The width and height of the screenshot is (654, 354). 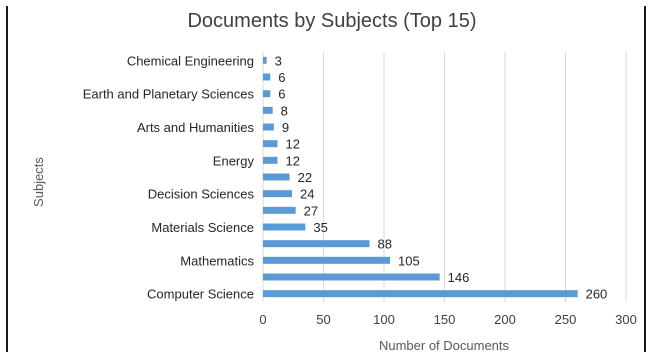 What do you see at coordinates (234, 160) in the screenshot?
I see `category-label: Energy` at bounding box center [234, 160].